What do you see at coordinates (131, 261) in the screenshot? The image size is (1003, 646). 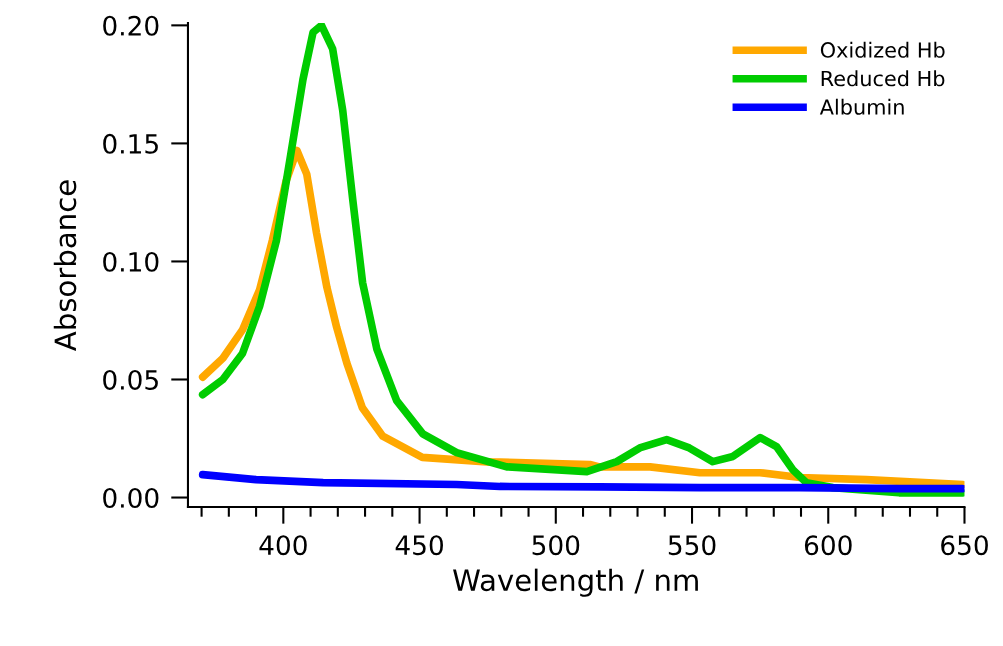 I see `y-tick-label: 0.10` at bounding box center [131, 261].